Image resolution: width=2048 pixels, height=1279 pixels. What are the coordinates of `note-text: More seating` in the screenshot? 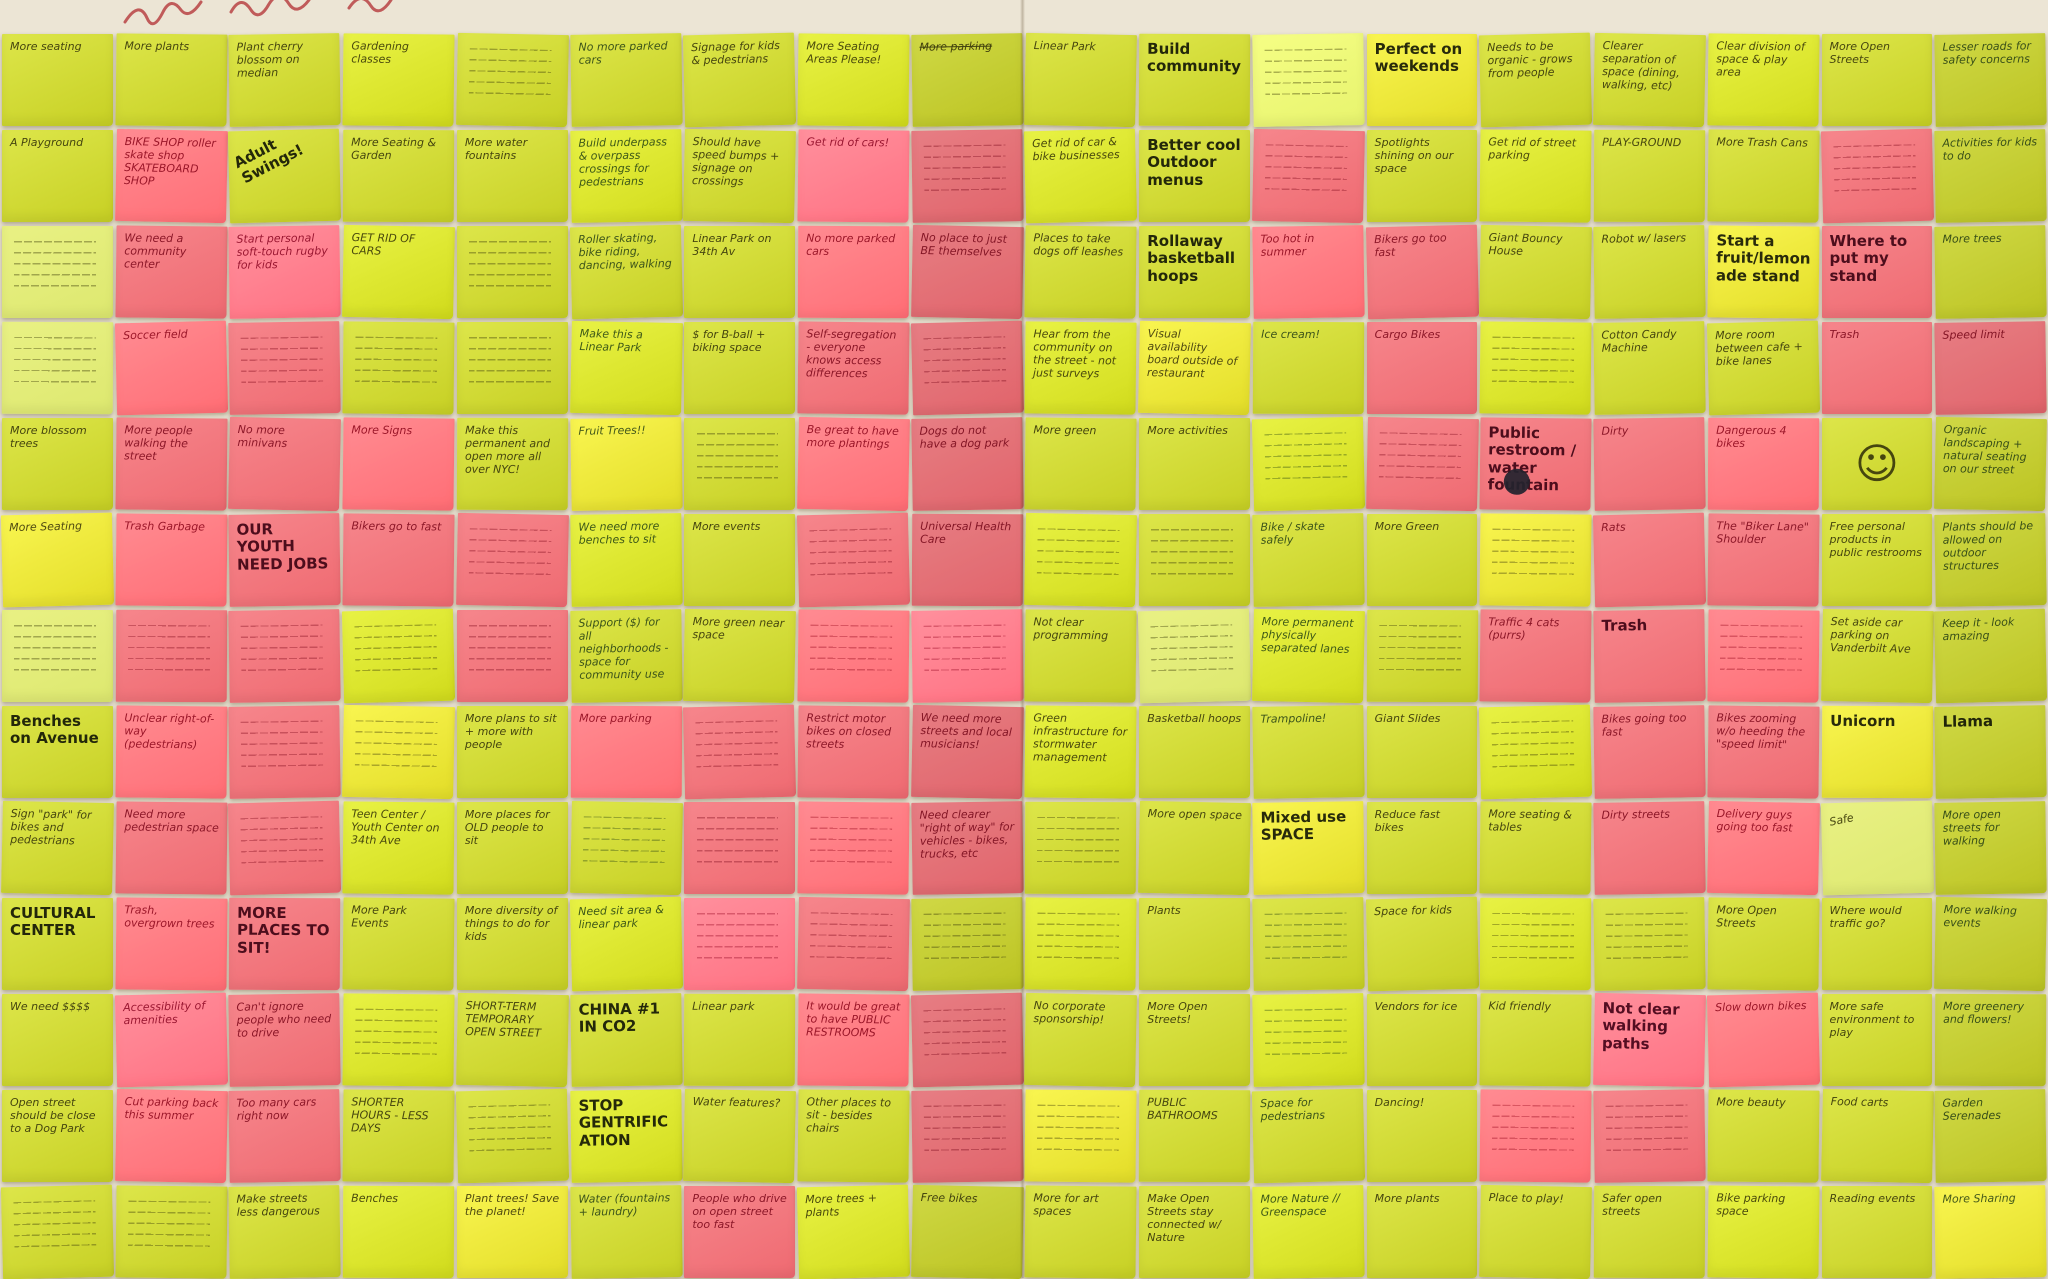 It's located at (57, 47).